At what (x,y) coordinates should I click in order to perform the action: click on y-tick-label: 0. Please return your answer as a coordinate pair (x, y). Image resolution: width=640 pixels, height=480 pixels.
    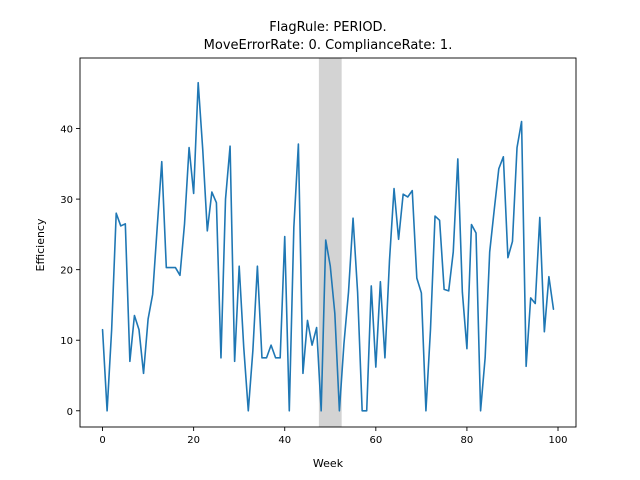
    Looking at the image, I should click on (70, 412).